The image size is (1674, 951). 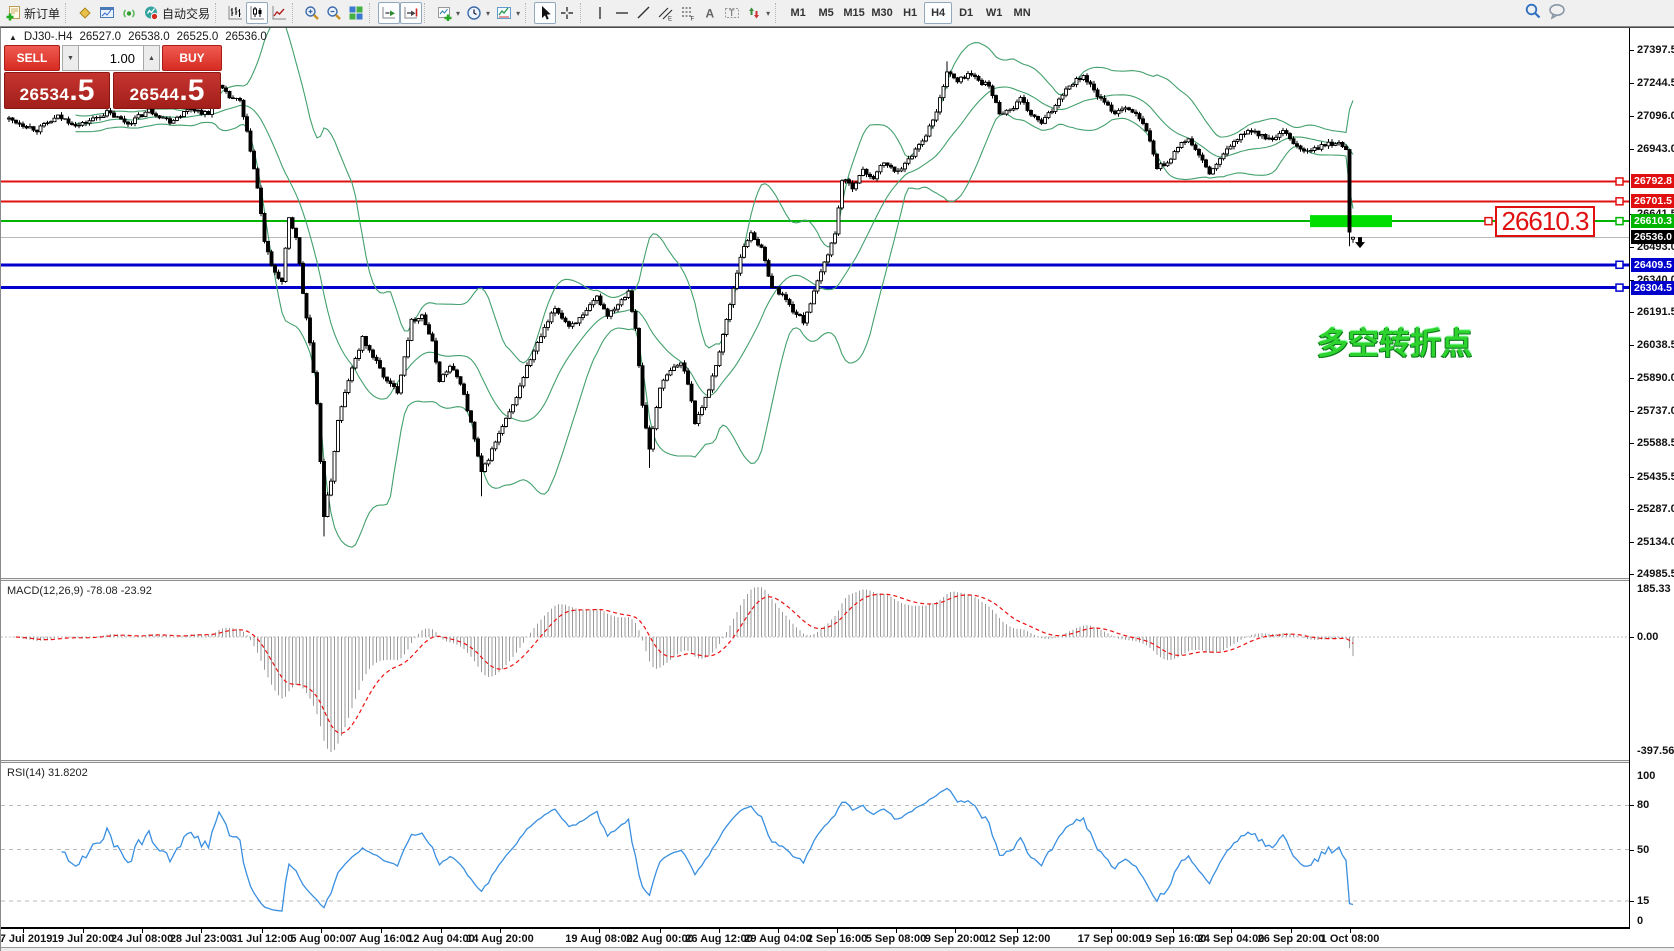 What do you see at coordinates (994, 13) in the screenshot?
I see `tf-w1: W1` at bounding box center [994, 13].